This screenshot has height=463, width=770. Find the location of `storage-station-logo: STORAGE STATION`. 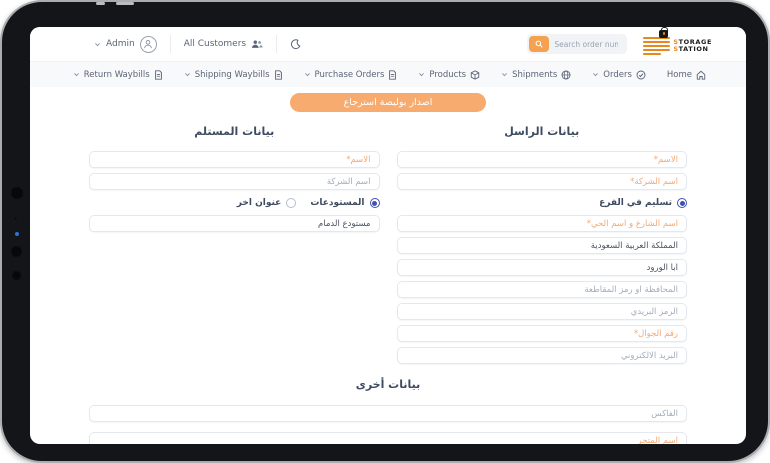

storage-station-logo: STORAGE STATION is located at coordinates (677, 41).